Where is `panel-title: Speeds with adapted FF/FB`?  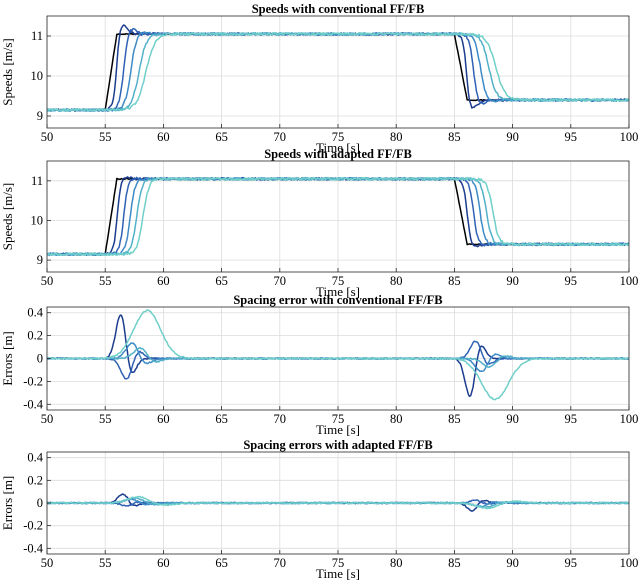 panel-title: Speeds with adapted FF/FB is located at coordinates (338, 154).